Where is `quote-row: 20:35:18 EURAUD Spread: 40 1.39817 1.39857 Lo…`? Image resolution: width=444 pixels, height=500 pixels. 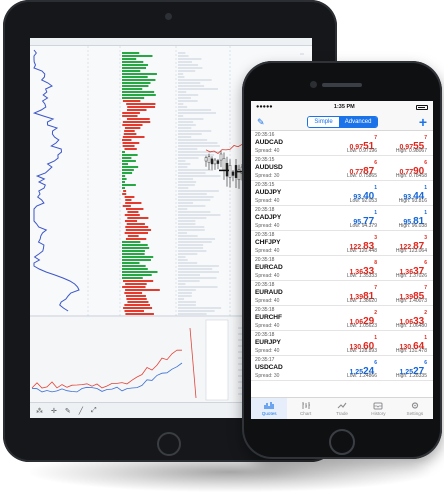 quote-row: 20:35:18 EURAUD Spread: 40 1.39817 1.39857 Lo… is located at coordinates (342, 293).